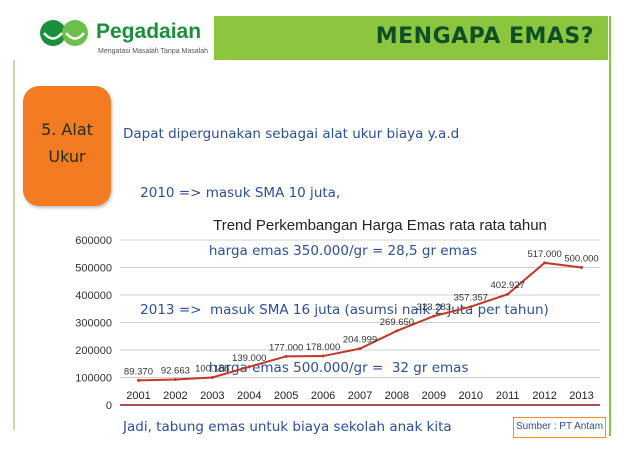 The width and height of the screenshot is (638, 457). I want to click on badge-line-1: 5. Alat, so click(67, 129).